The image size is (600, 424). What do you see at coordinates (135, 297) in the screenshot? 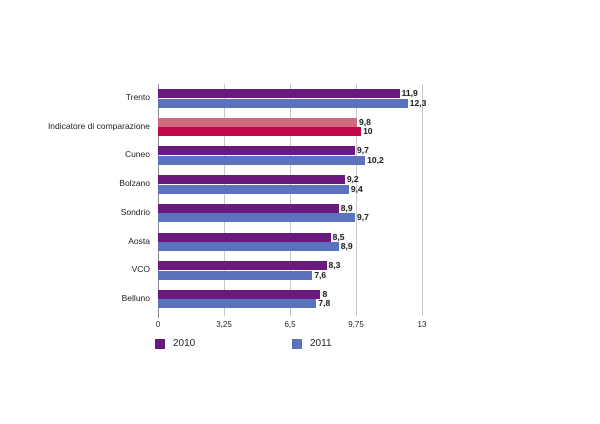
I see `category-label: Belluno` at bounding box center [135, 297].